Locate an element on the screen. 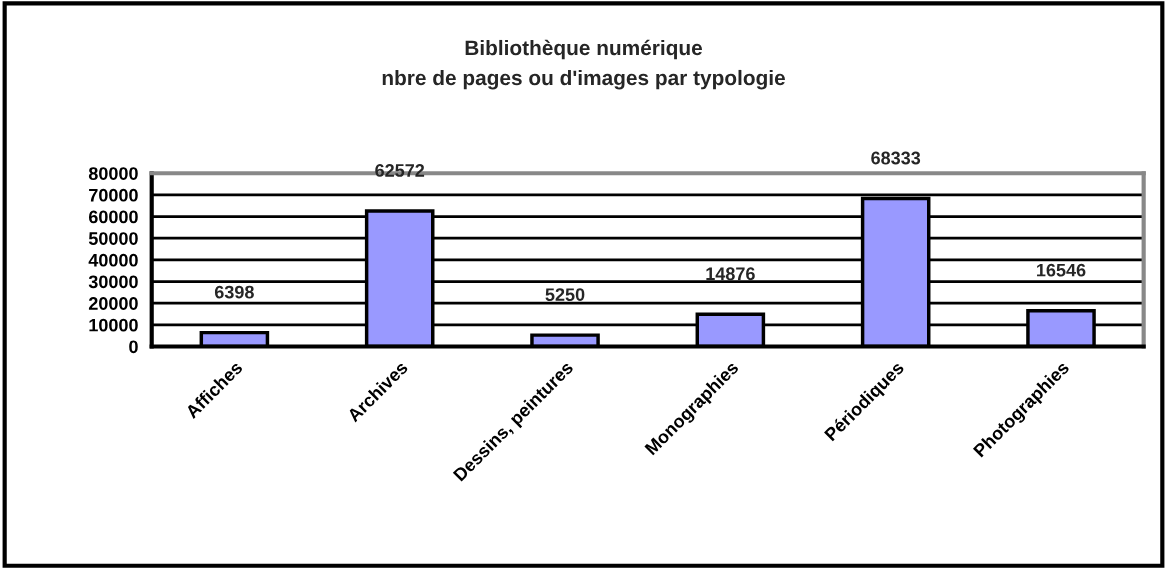  data-label: 16546 is located at coordinates (1061, 270).